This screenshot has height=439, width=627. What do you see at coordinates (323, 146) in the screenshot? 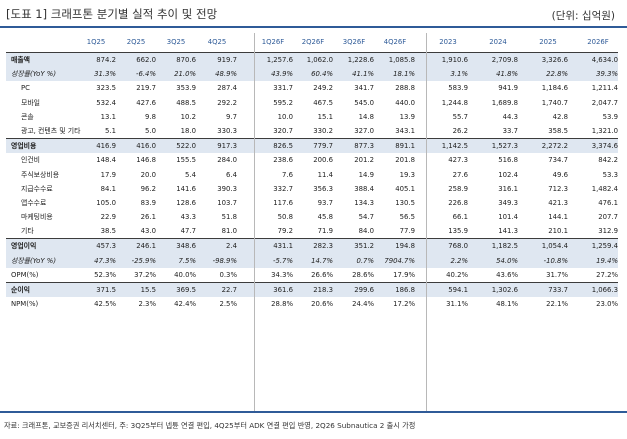
I see `table-cell: 779.7` at bounding box center [323, 146].